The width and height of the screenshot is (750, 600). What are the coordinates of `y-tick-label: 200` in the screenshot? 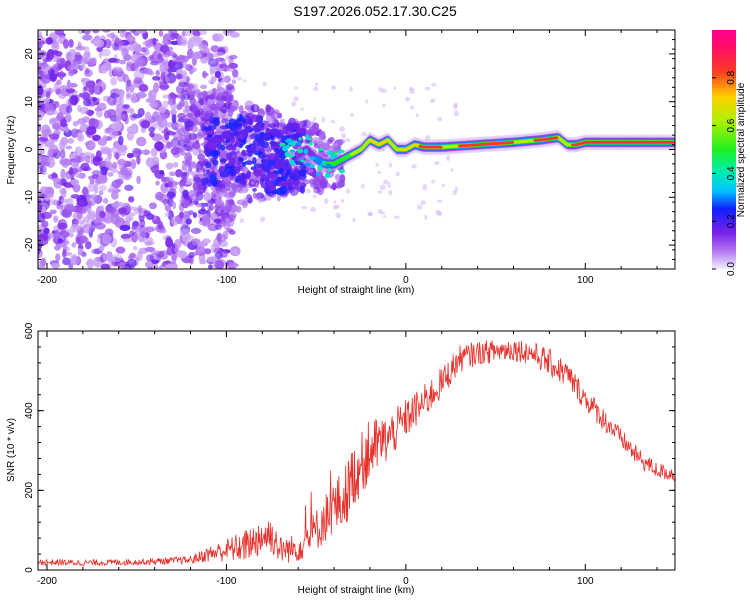 It's located at (29, 490).